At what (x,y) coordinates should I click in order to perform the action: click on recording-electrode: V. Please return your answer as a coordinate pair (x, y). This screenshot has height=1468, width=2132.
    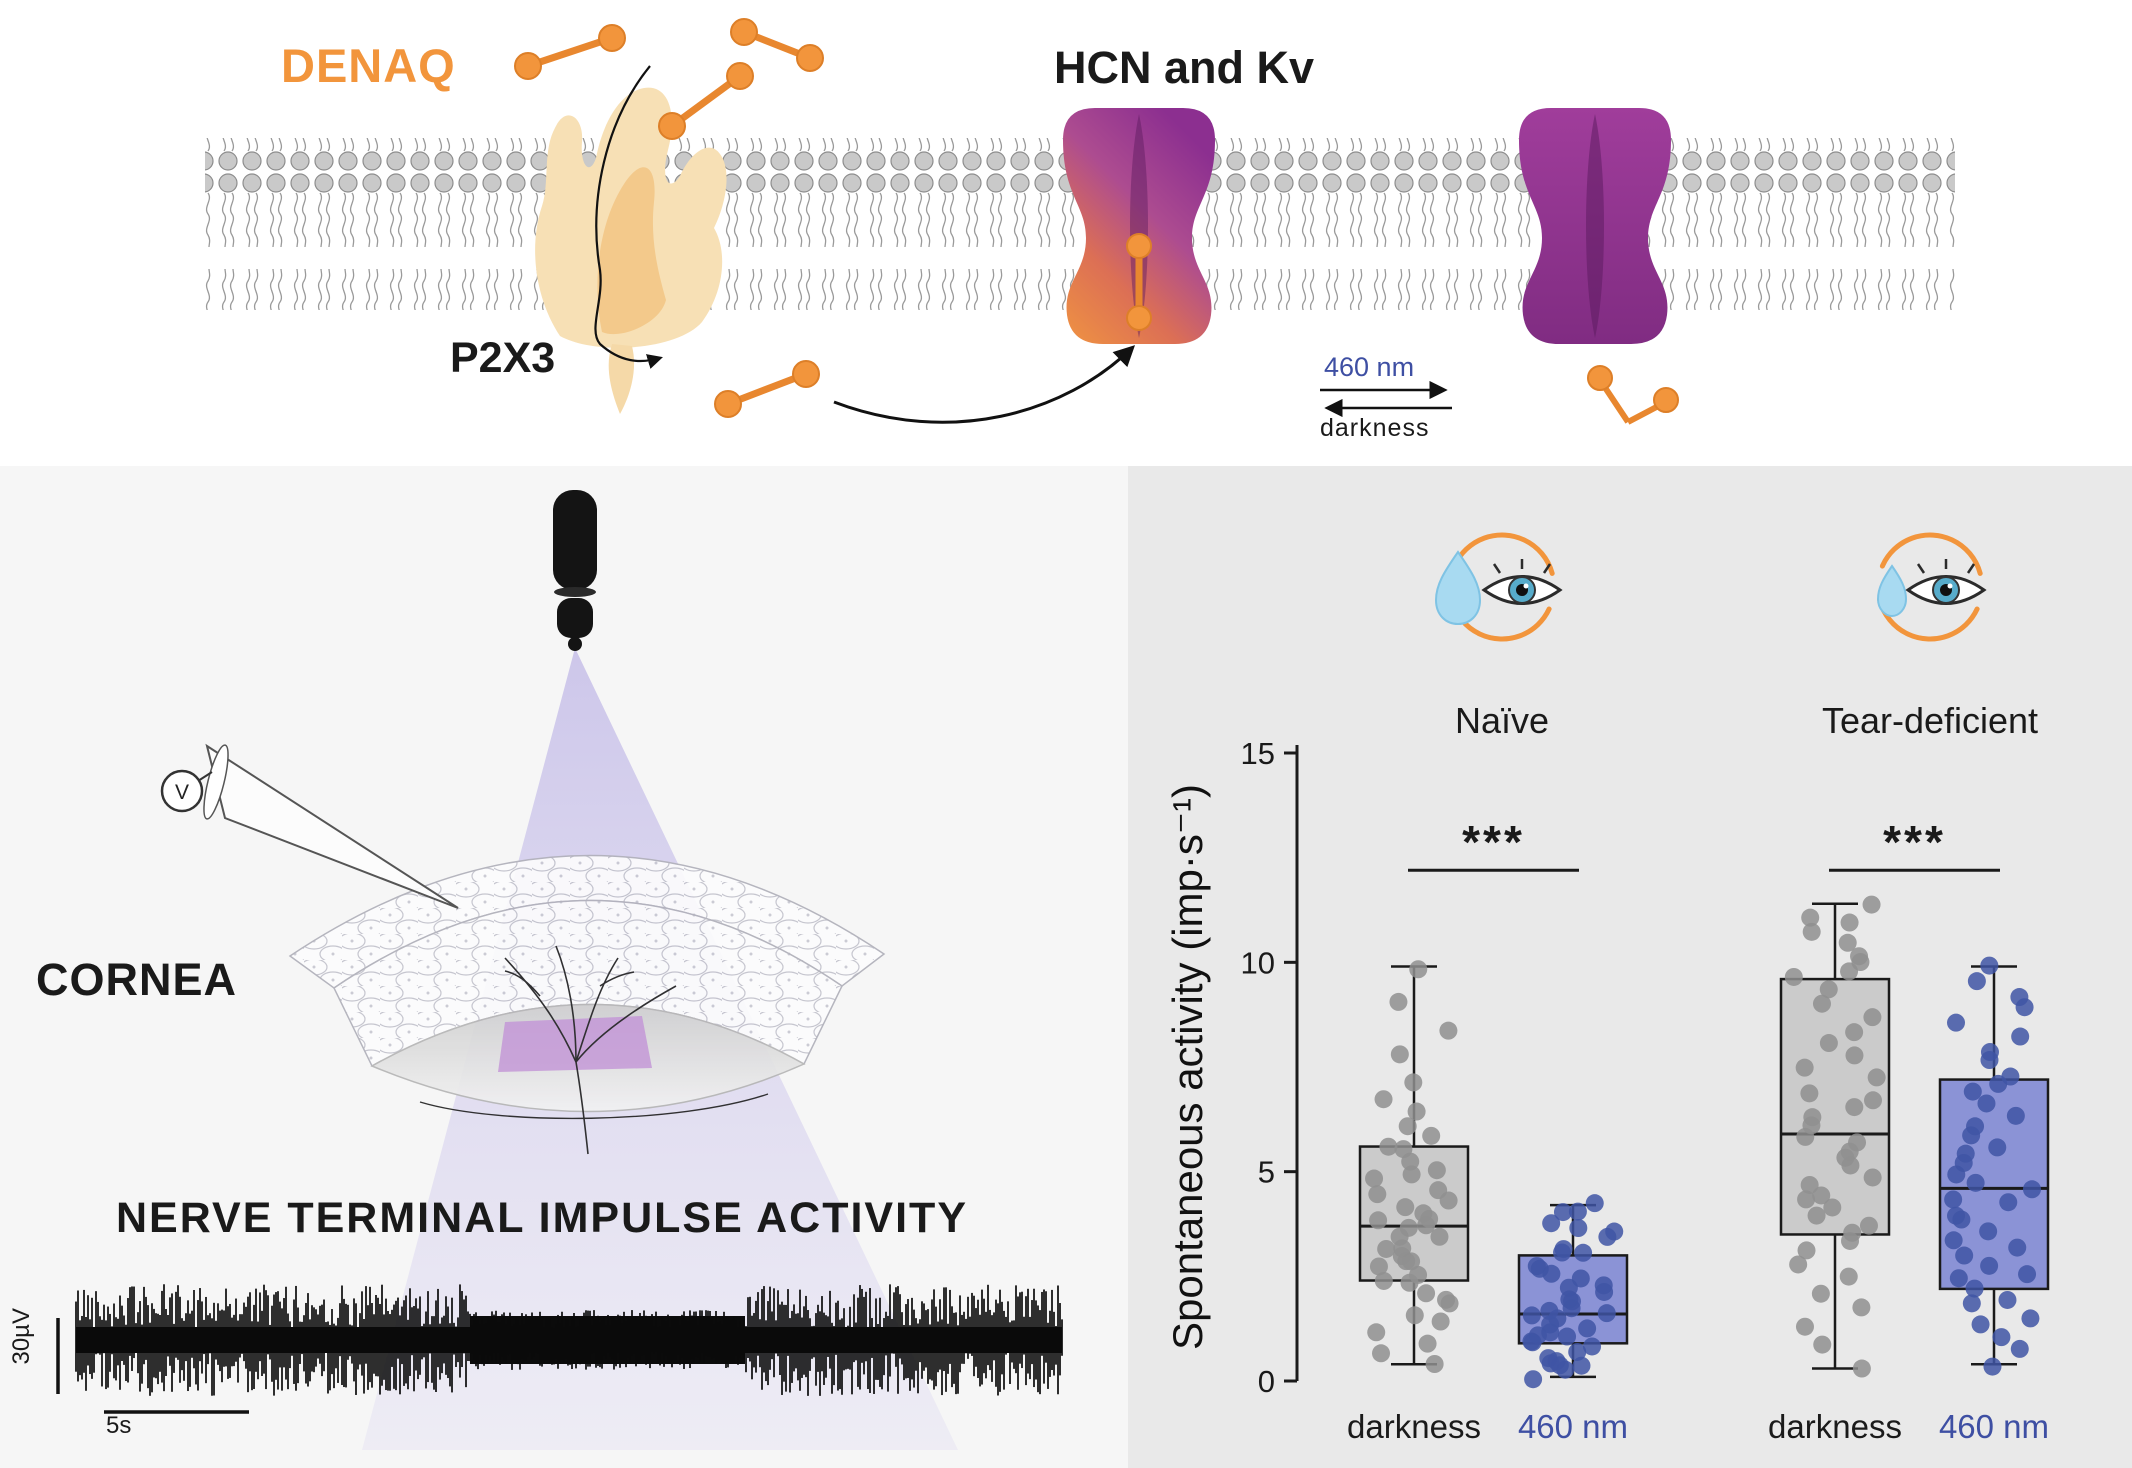
    Looking at the image, I should click on (309, 826).